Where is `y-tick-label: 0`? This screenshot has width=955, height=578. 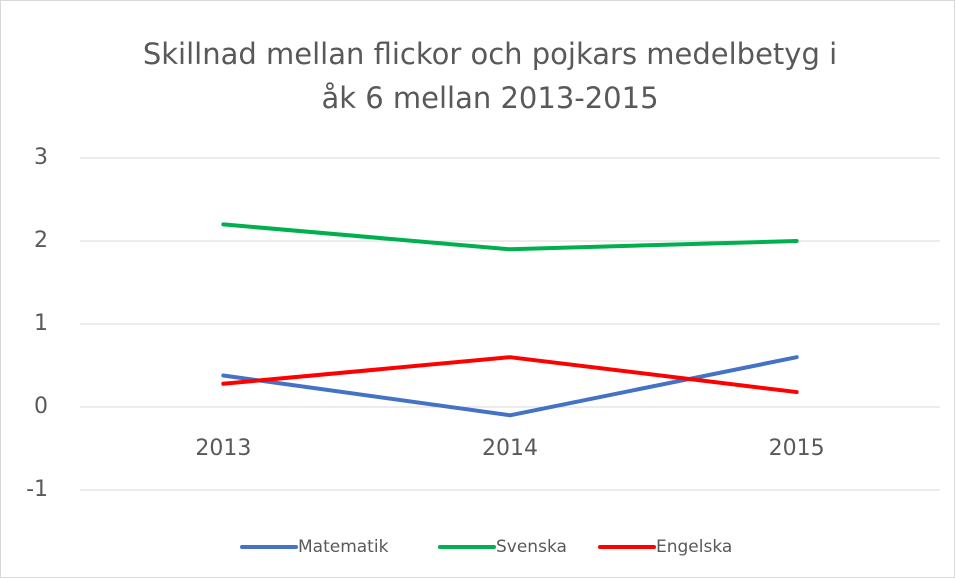 y-tick-label: 0 is located at coordinates (41, 406).